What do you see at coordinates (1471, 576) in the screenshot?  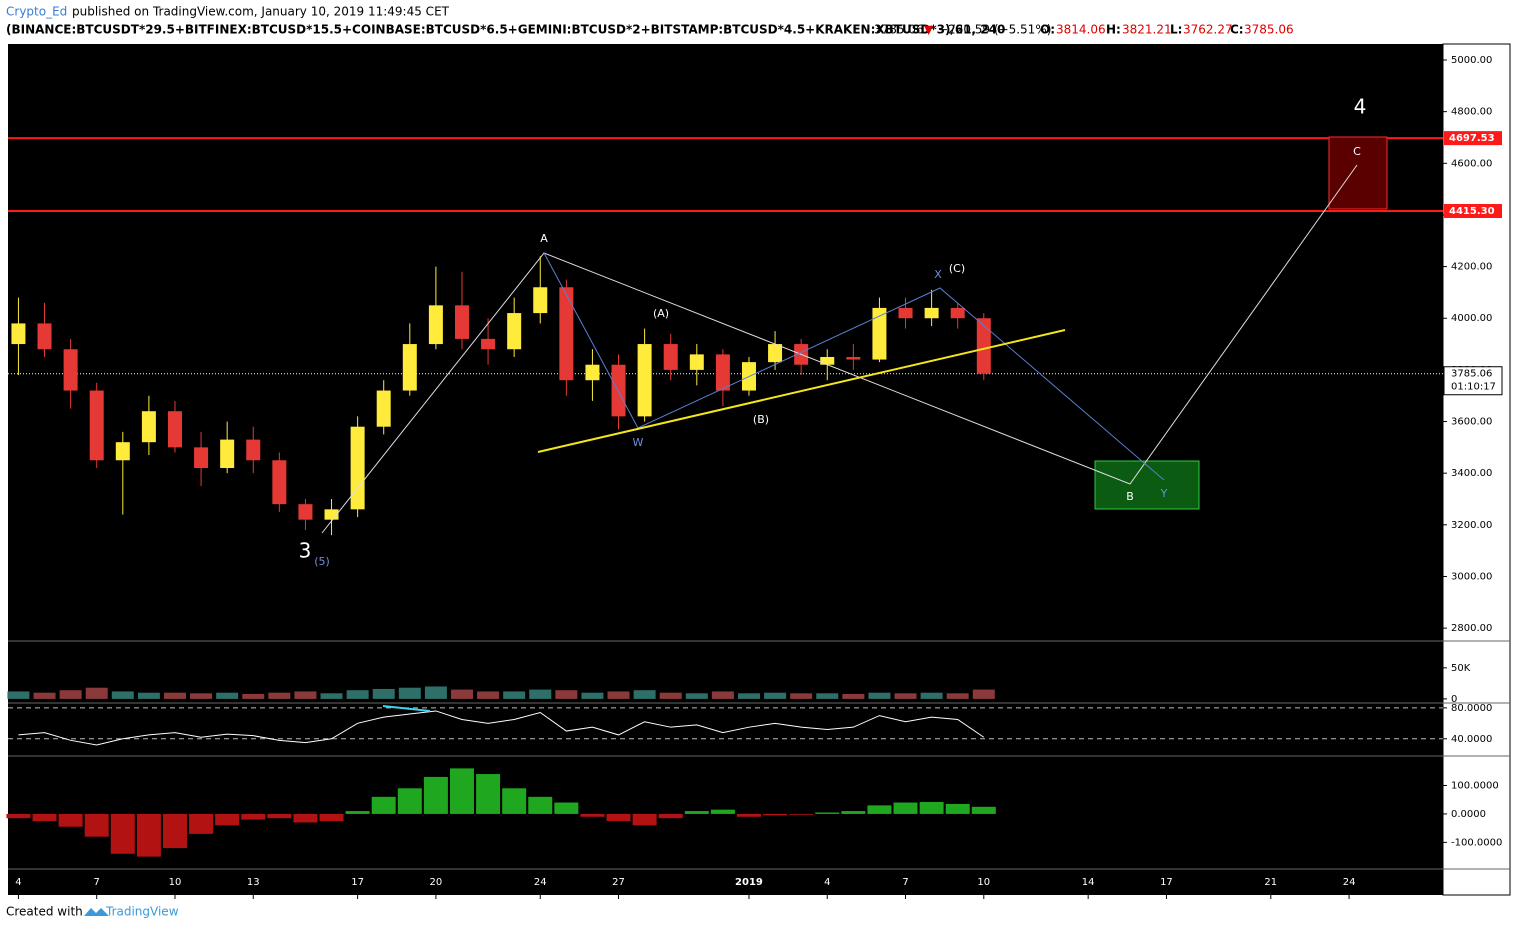 I see `y-tick-label: 3000.00` at bounding box center [1471, 576].